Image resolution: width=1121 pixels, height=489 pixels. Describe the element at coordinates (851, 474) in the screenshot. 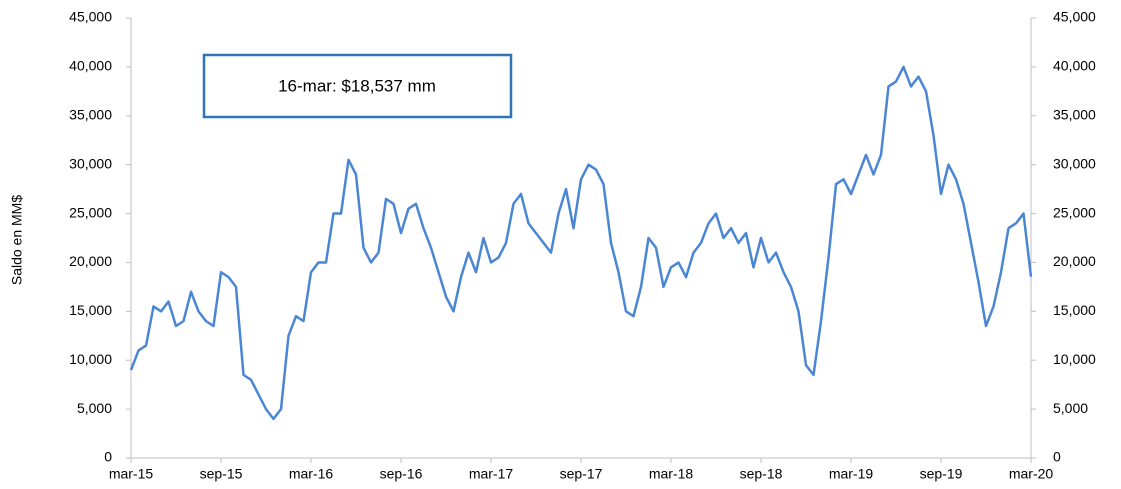

I see `x-tick-label: mar-19` at that location.